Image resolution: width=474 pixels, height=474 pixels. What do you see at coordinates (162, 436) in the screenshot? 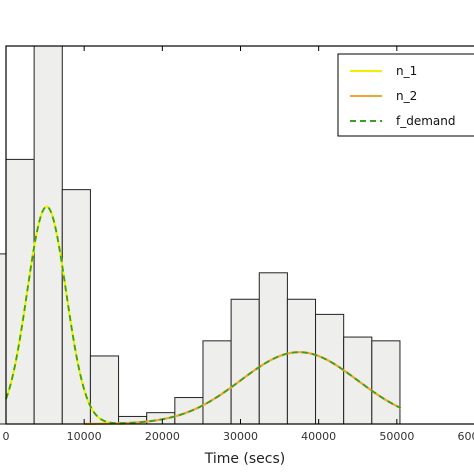
I see `x-tick-label: 20000` at bounding box center [162, 436].